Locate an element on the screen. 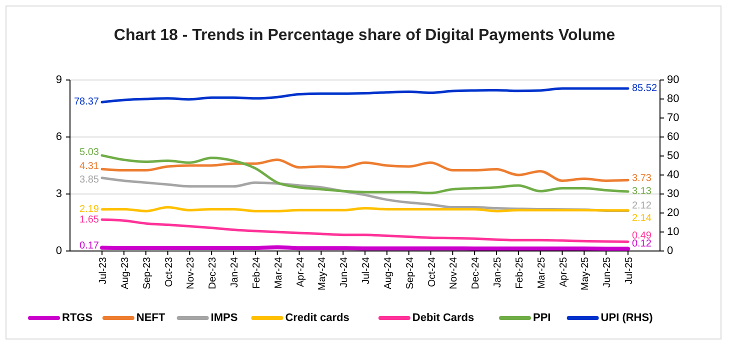  y-tick-label: 6 is located at coordinates (59, 136).